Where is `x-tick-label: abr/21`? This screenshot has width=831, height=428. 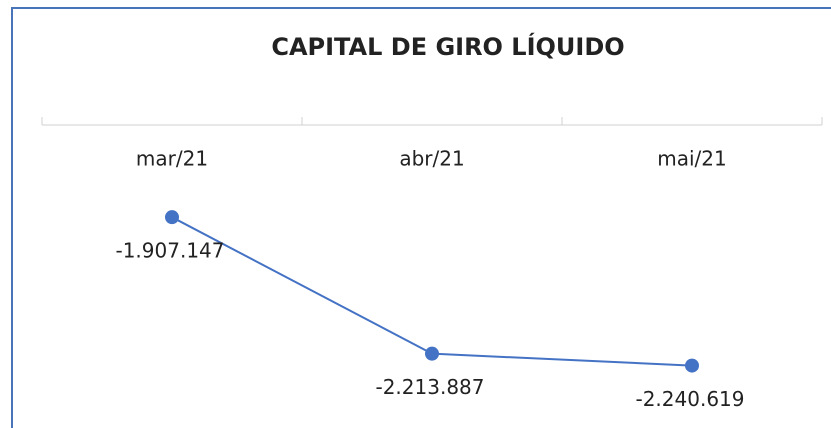 x-tick-label: abr/21 is located at coordinates (431, 159).